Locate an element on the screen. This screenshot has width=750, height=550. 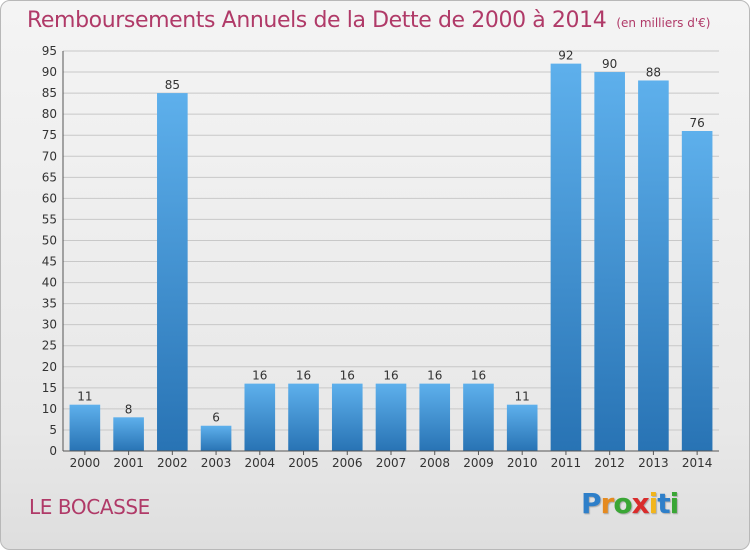
logo-letter: x is located at coordinates (640, 503).